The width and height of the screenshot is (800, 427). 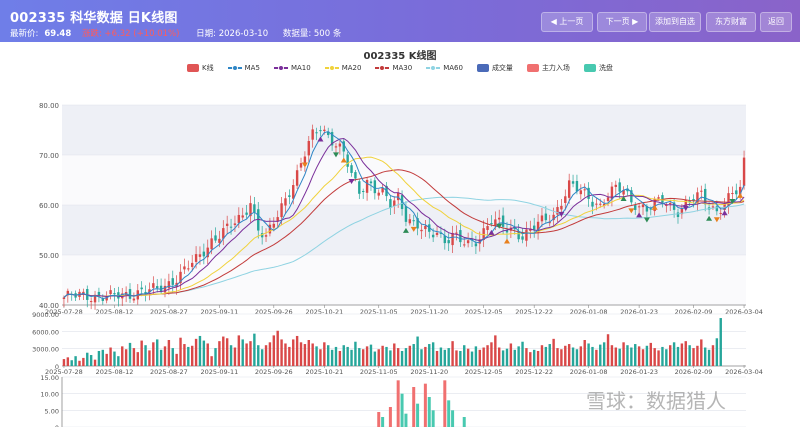 I want to click on legend-item: MA20, so click(x=342, y=68).